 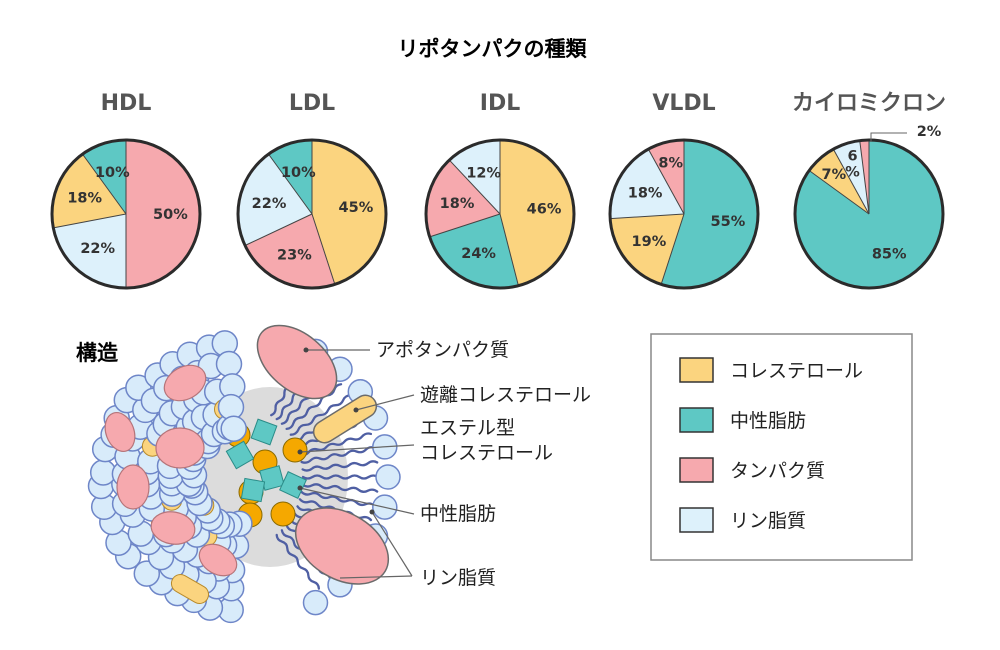 What do you see at coordinates (442, 350) in the screenshot?
I see `callout-label: アポタンパク質` at bounding box center [442, 350].